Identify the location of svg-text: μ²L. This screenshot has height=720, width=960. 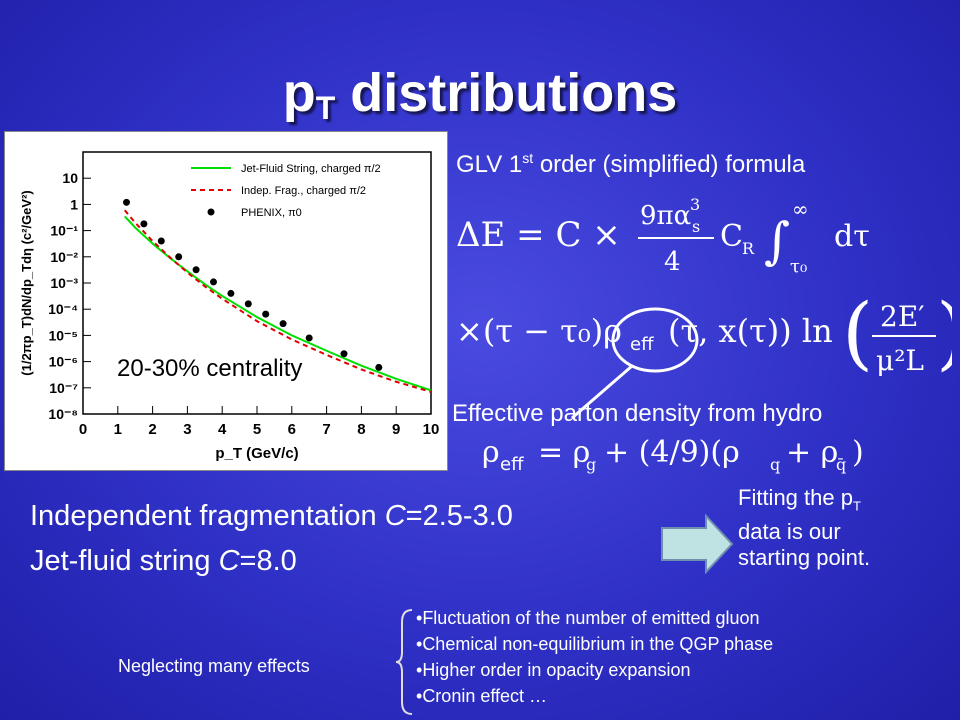
(900, 360).